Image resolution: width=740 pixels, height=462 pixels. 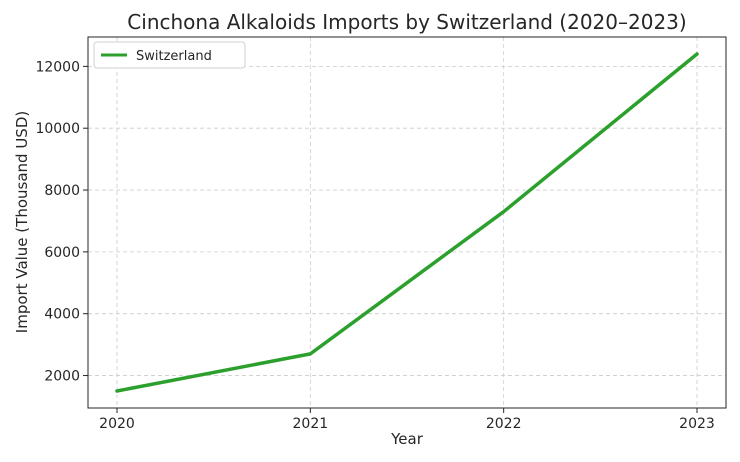 I want to click on legend: Switzerland, so click(x=169, y=55).